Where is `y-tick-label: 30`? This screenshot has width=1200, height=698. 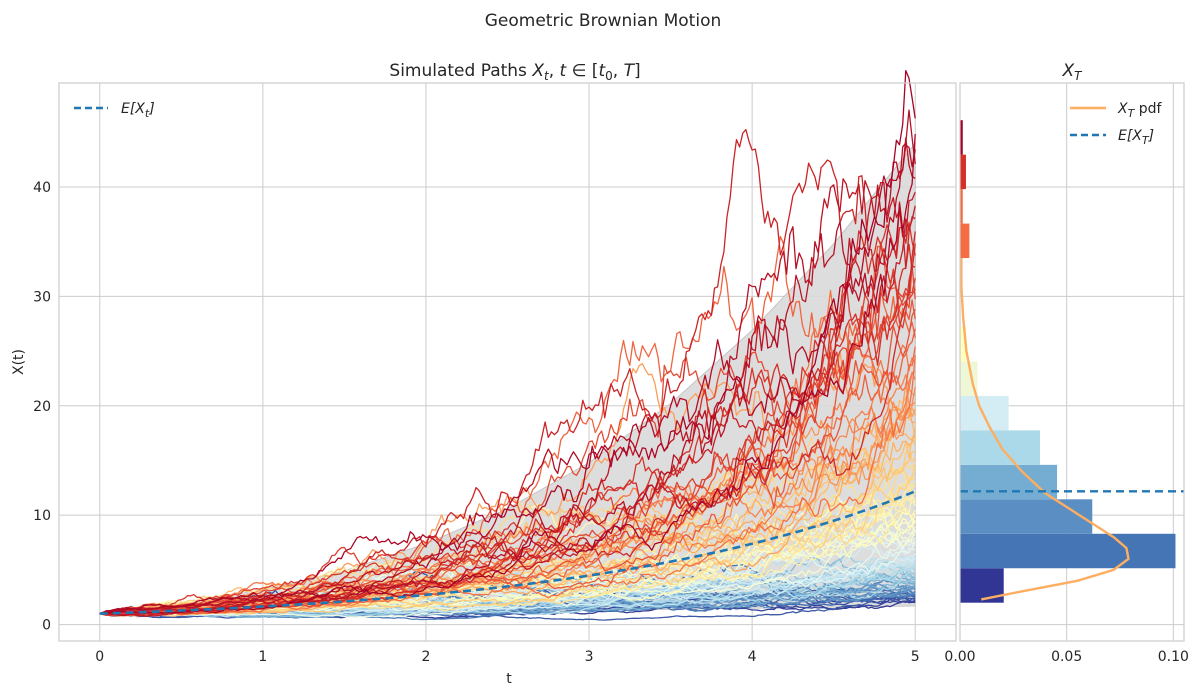 y-tick-label: 30 is located at coordinates (42, 297).